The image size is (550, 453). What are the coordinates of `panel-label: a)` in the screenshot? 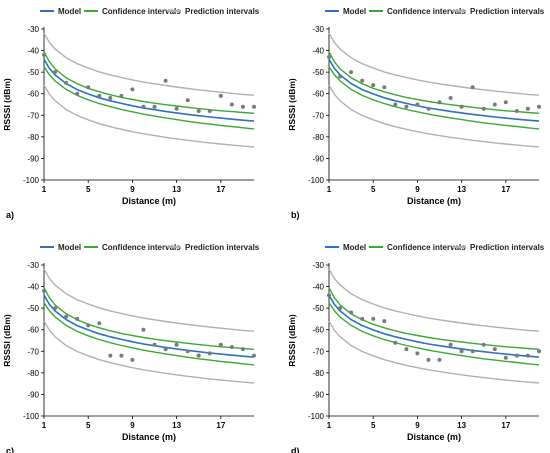 It's located at (10, 215).